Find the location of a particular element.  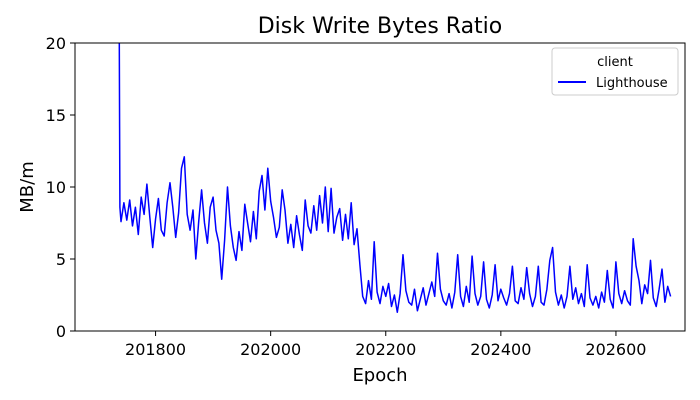

x-tick-label: 202200 is located at coordinates (385, 349).